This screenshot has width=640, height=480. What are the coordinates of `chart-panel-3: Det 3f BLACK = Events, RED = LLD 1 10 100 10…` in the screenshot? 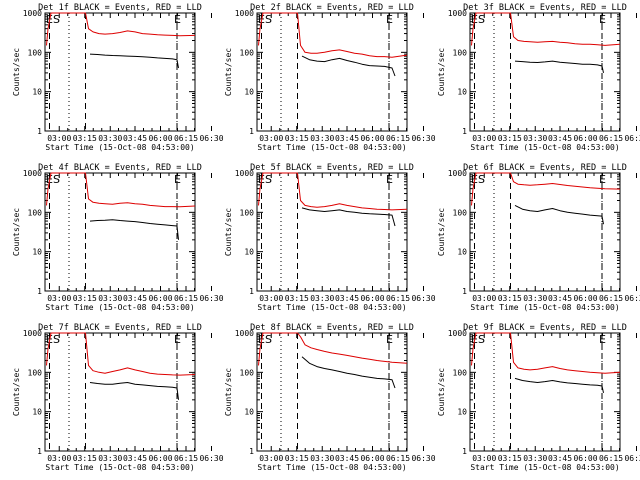 It's located at (538, 77).